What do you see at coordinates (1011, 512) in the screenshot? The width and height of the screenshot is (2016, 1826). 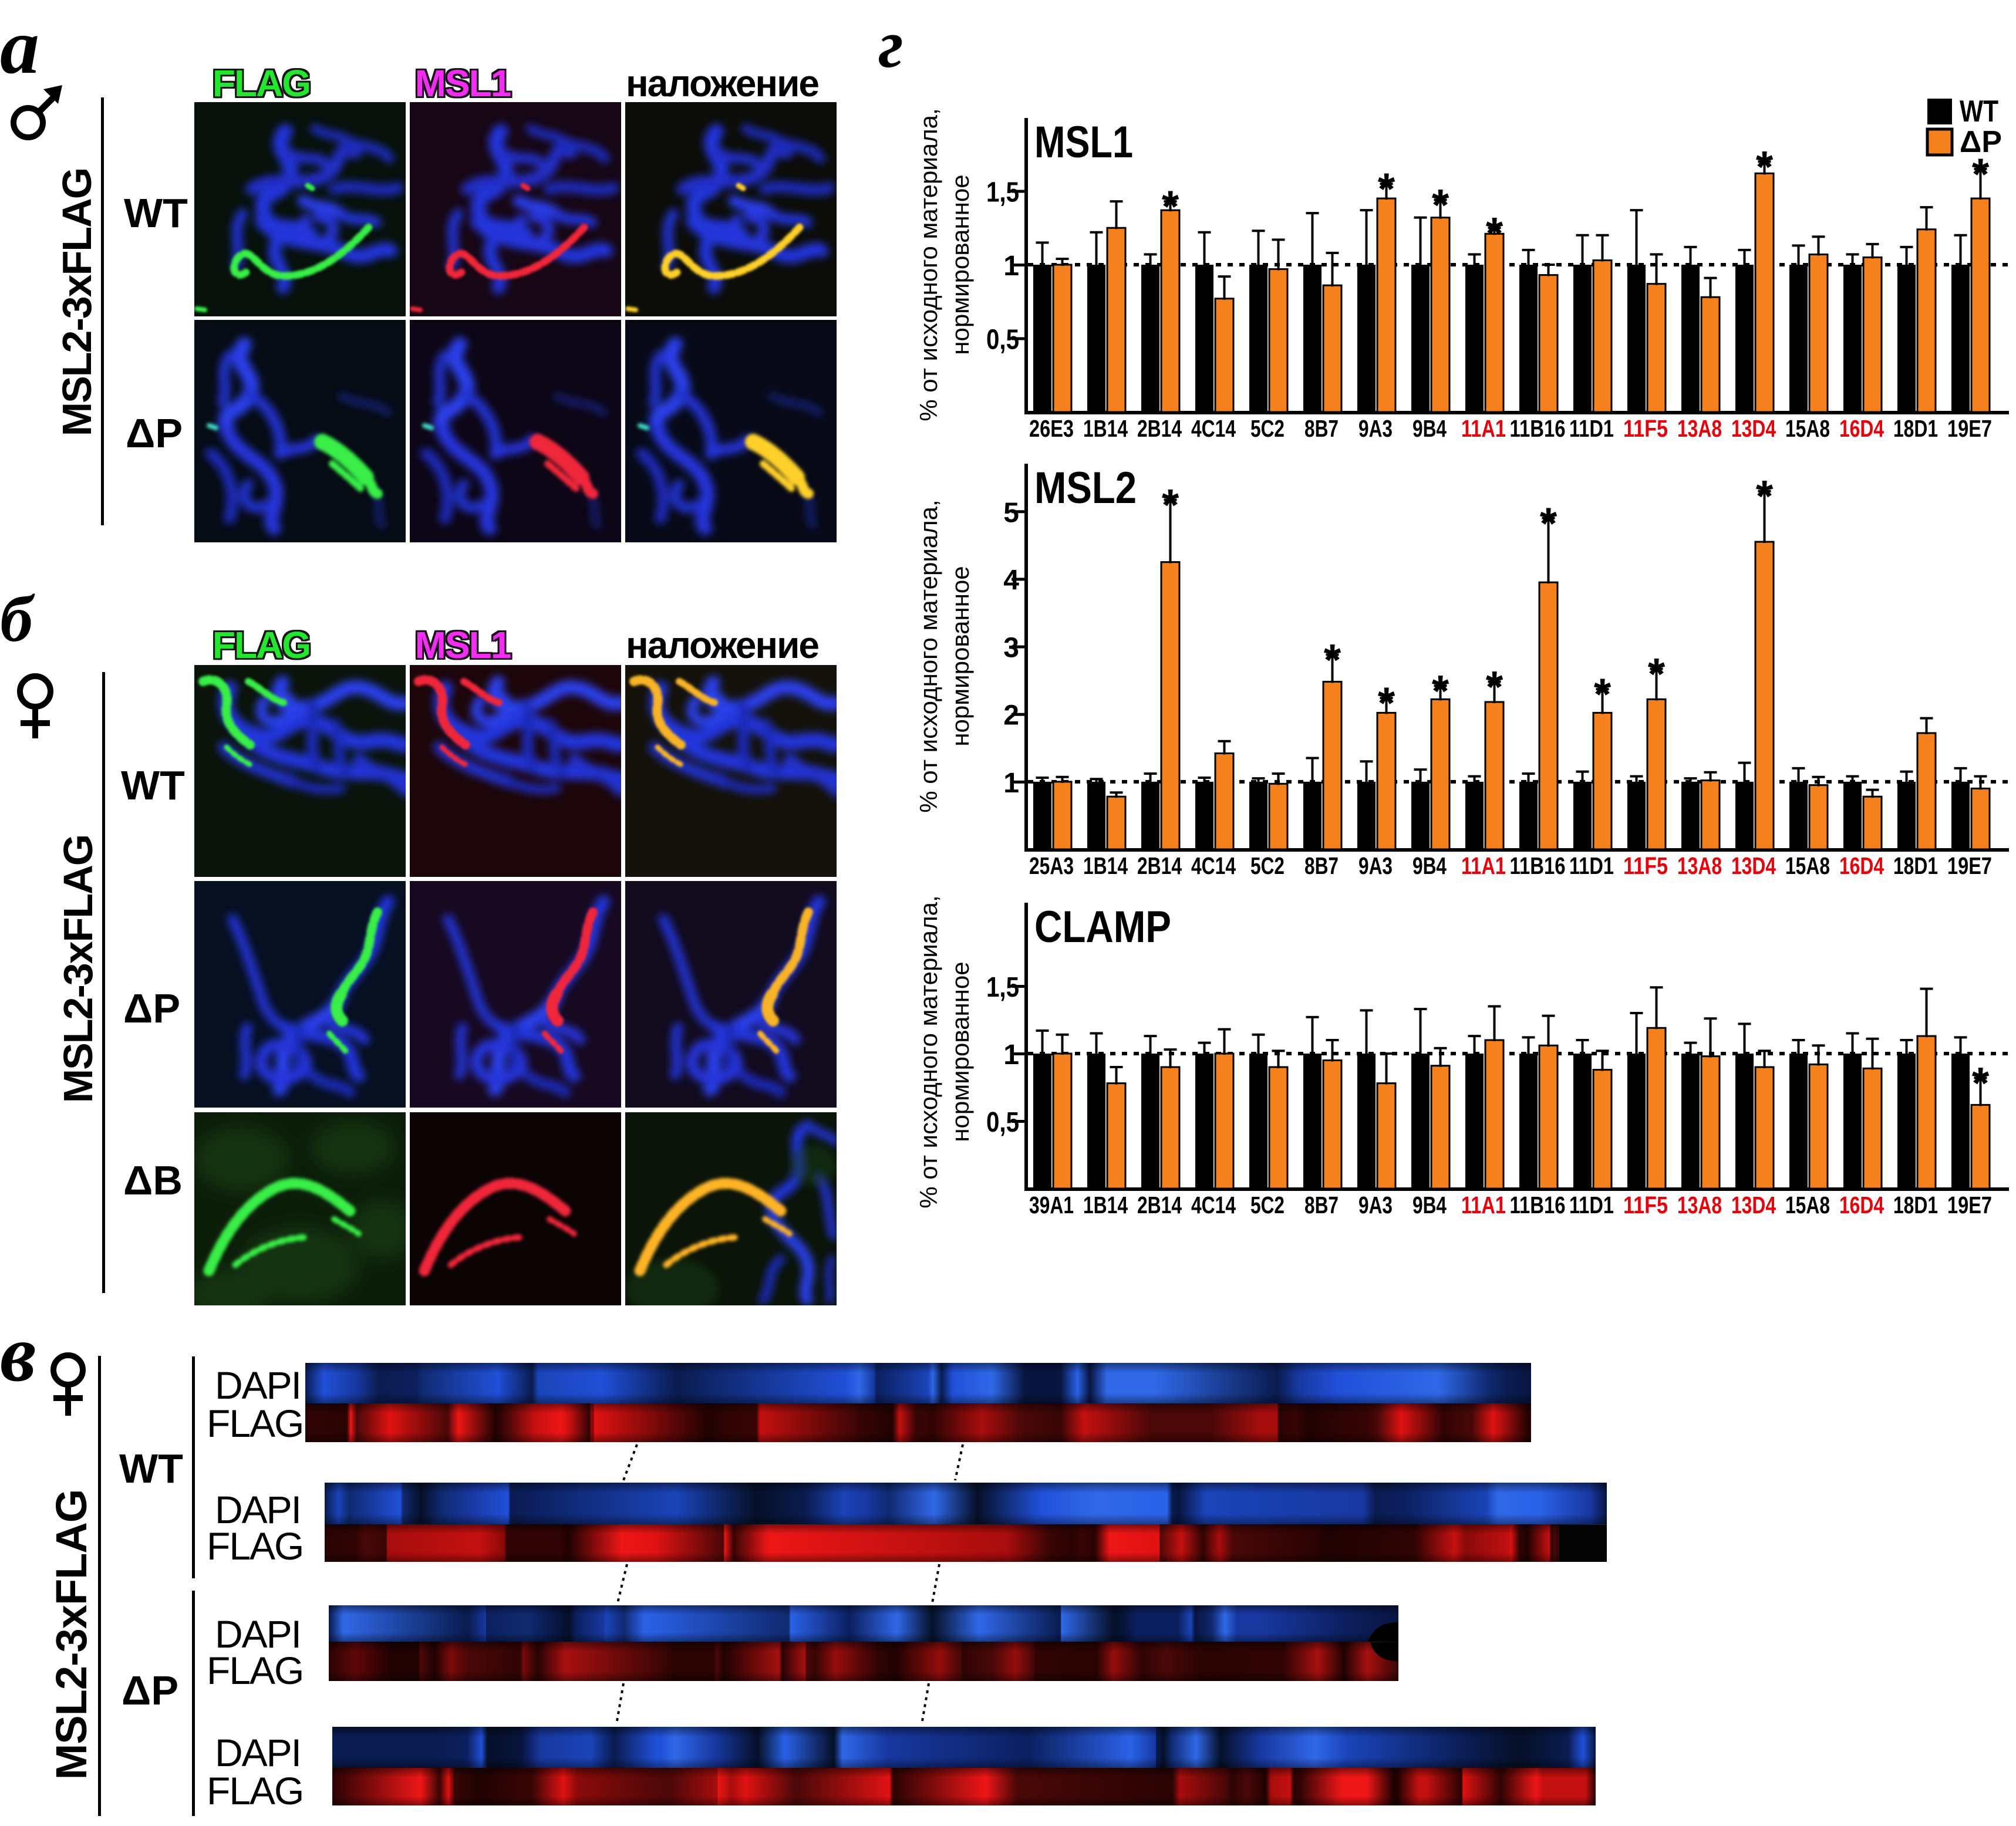 I see `svg-text: 5` at bounding box center [1011, 512].